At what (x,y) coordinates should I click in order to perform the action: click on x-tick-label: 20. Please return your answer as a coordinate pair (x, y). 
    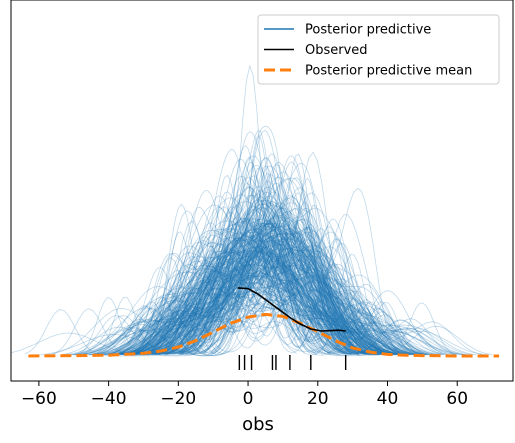
    Looking at the image, I should click on (318, 399).